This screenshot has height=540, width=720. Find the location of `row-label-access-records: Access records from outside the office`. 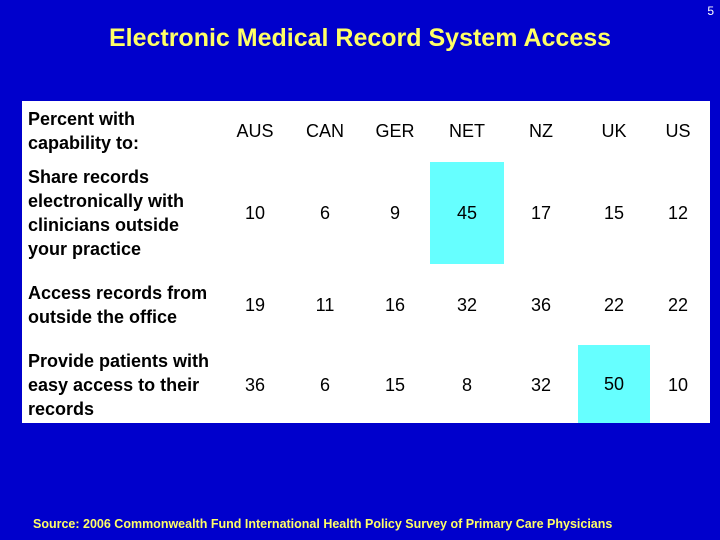

row-label-access-records: Access records from outside the office is located at coordinates (118, 305).